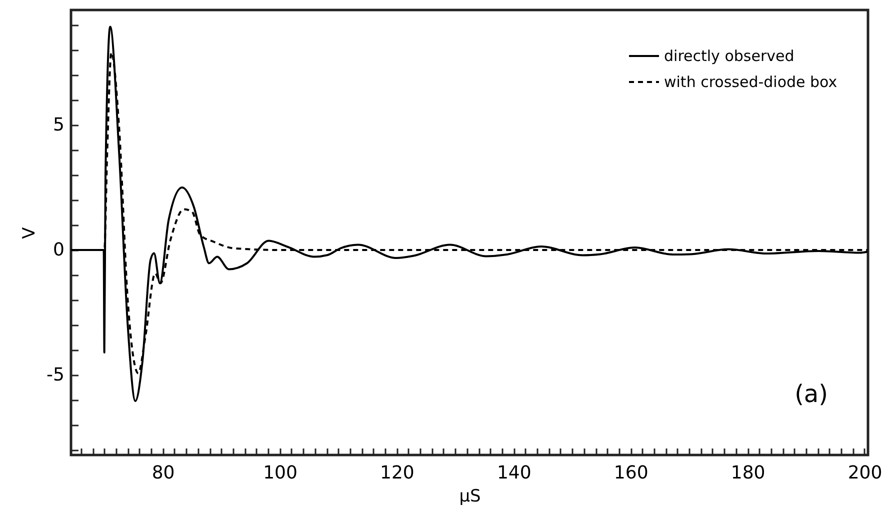 This screenshot has width=884, height=521. What do you see at coordinates (280, 473) in the screenshot?
I see `x-tick-label: 100` at bounding box center [280, 473].